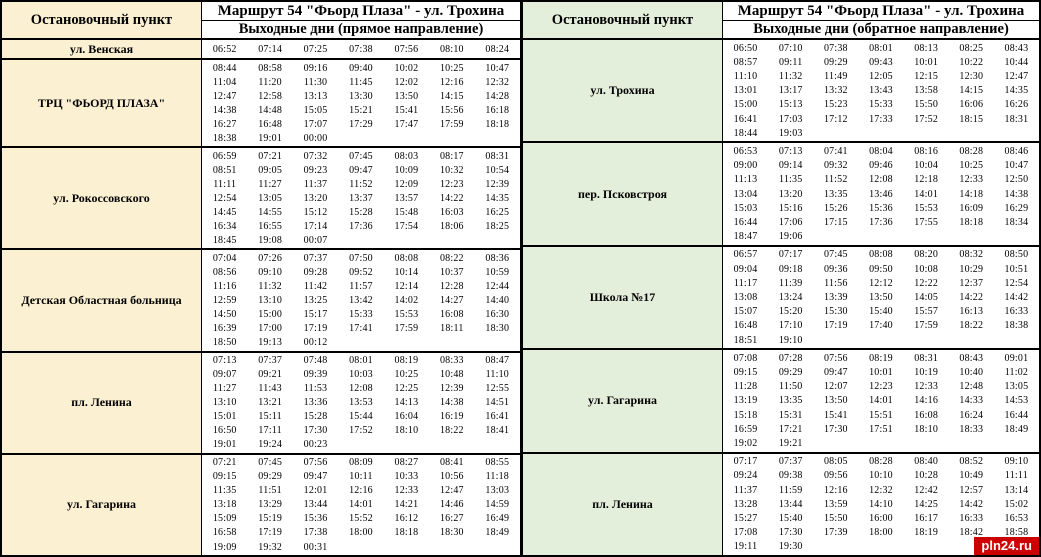 The image size is (1041, 557). I want to click on time-value: 14:18, so click(971, 194).